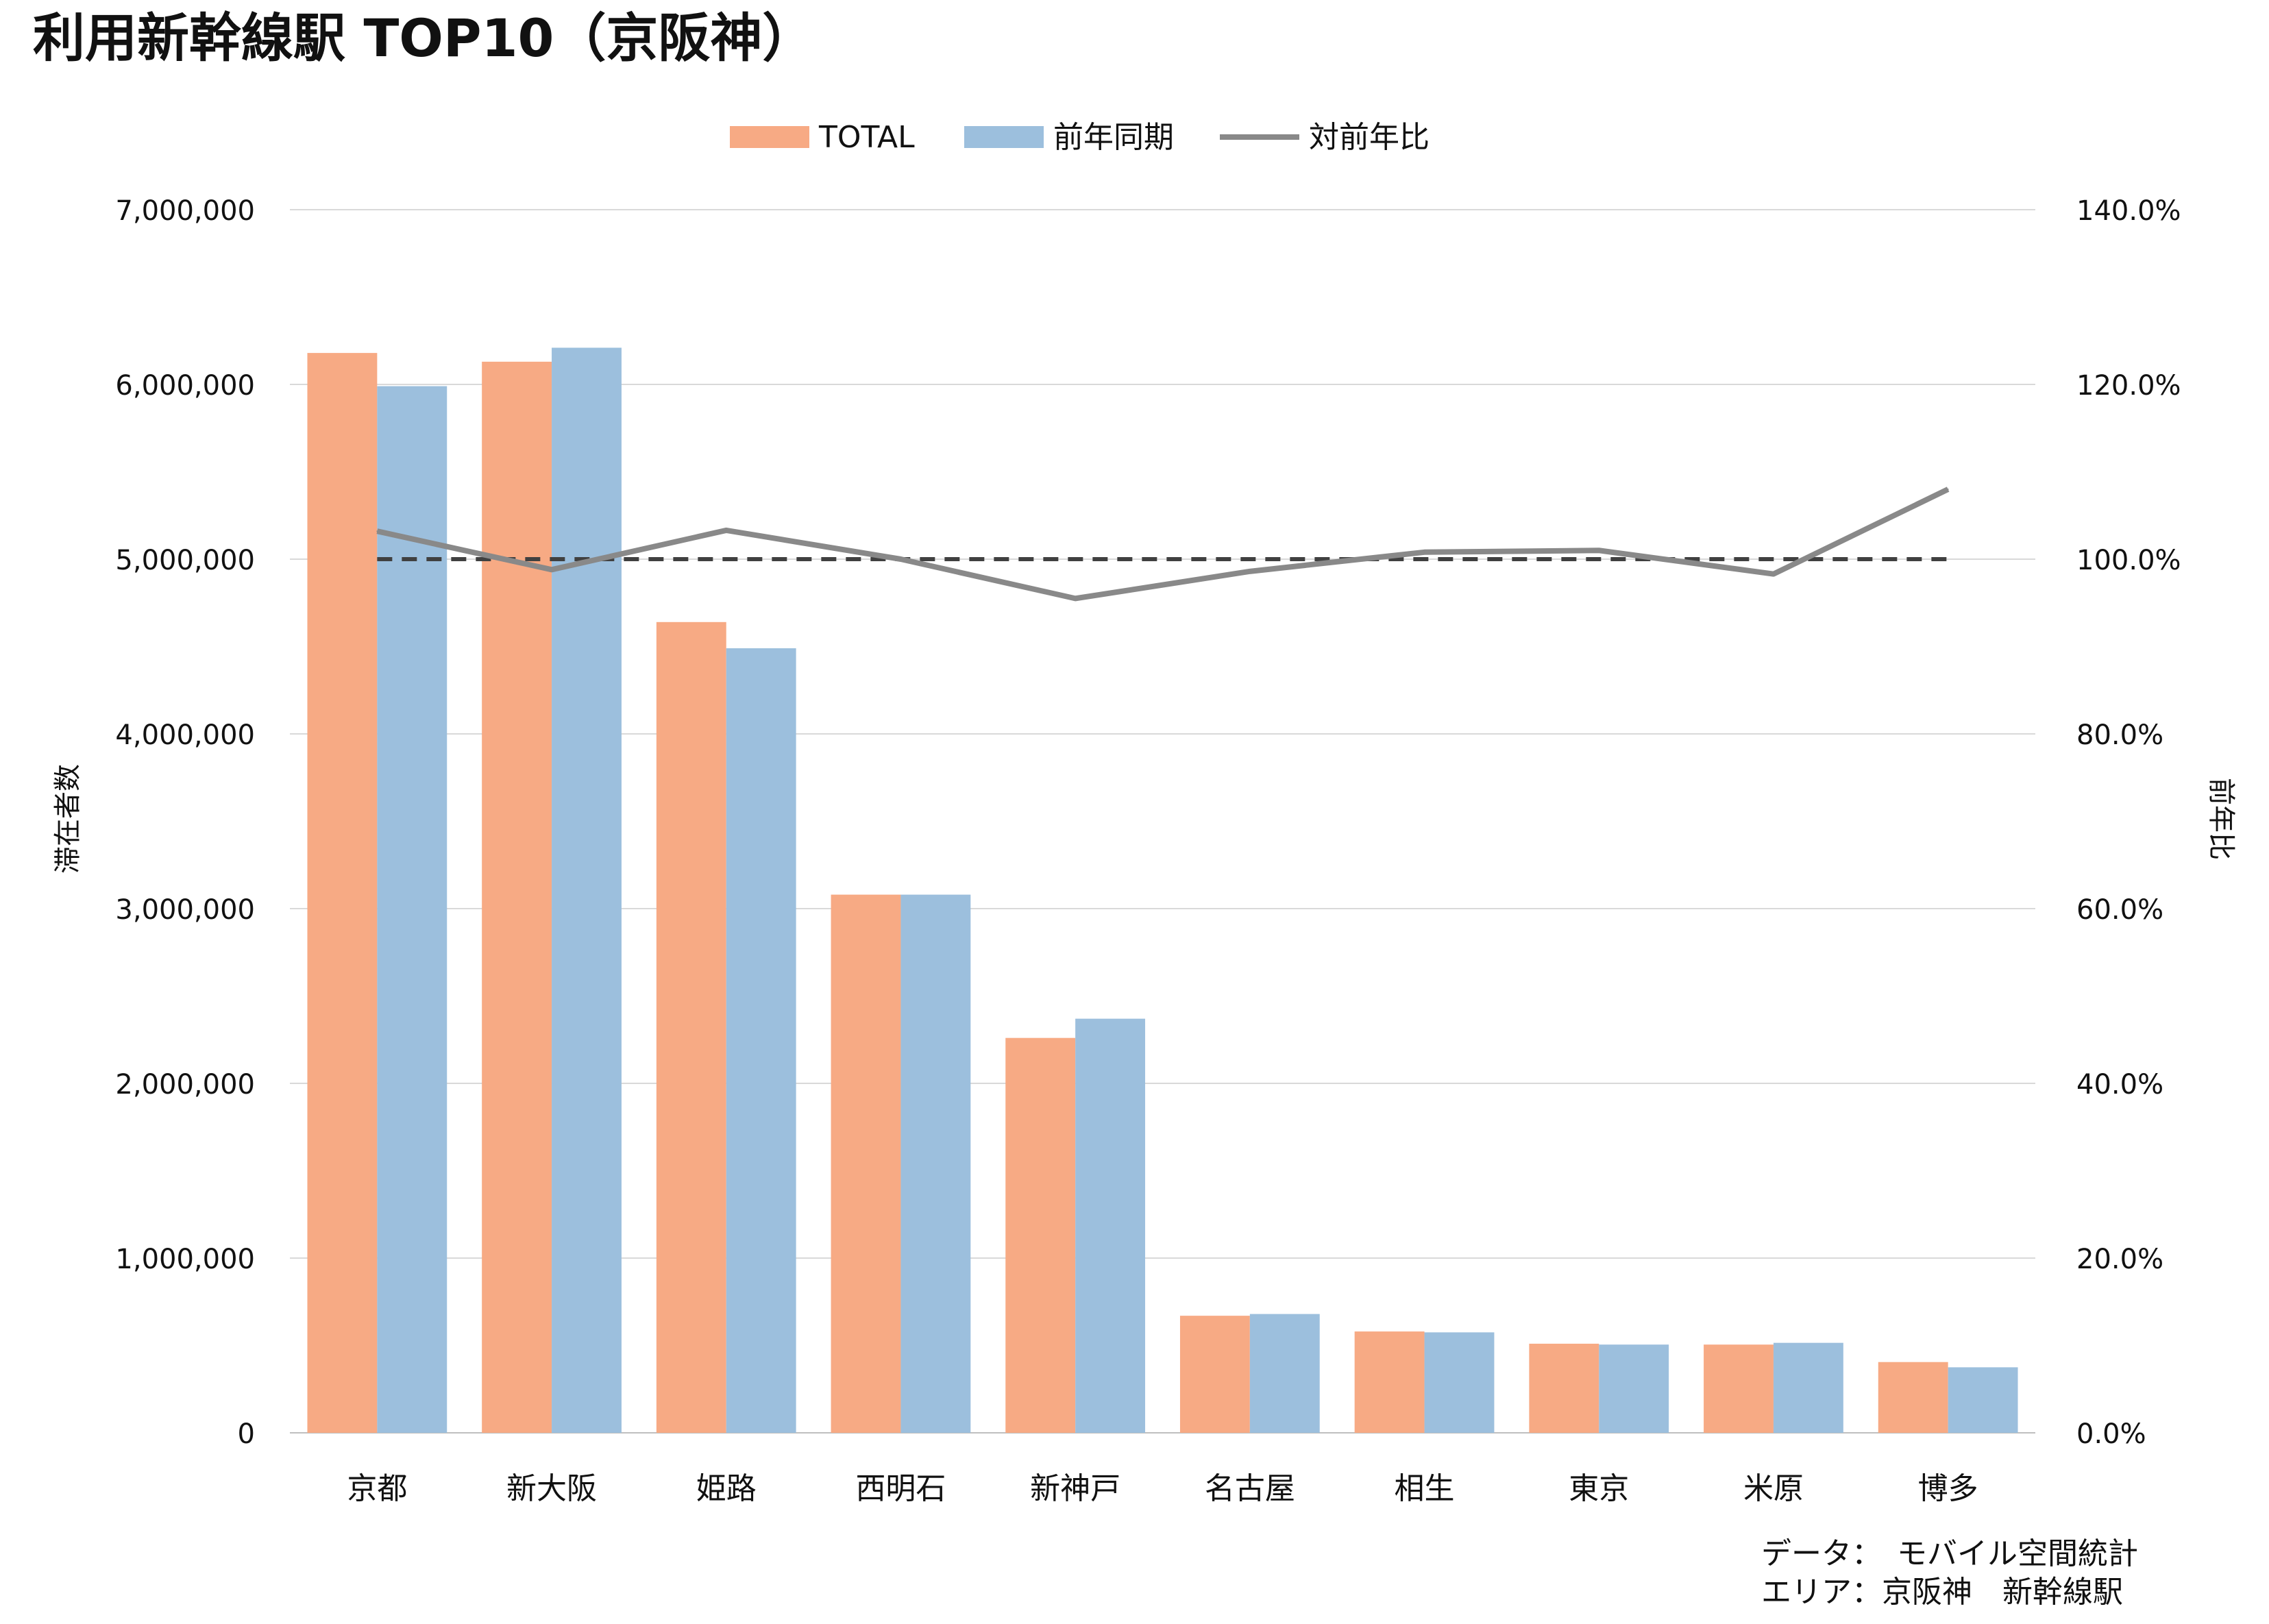 Image resolution: width=2269 pixels, height=1624 pixels. Describe the element at coordinates (185, 560) in the screenshot. I see `y-tick-label: 5,000,000` at that location.